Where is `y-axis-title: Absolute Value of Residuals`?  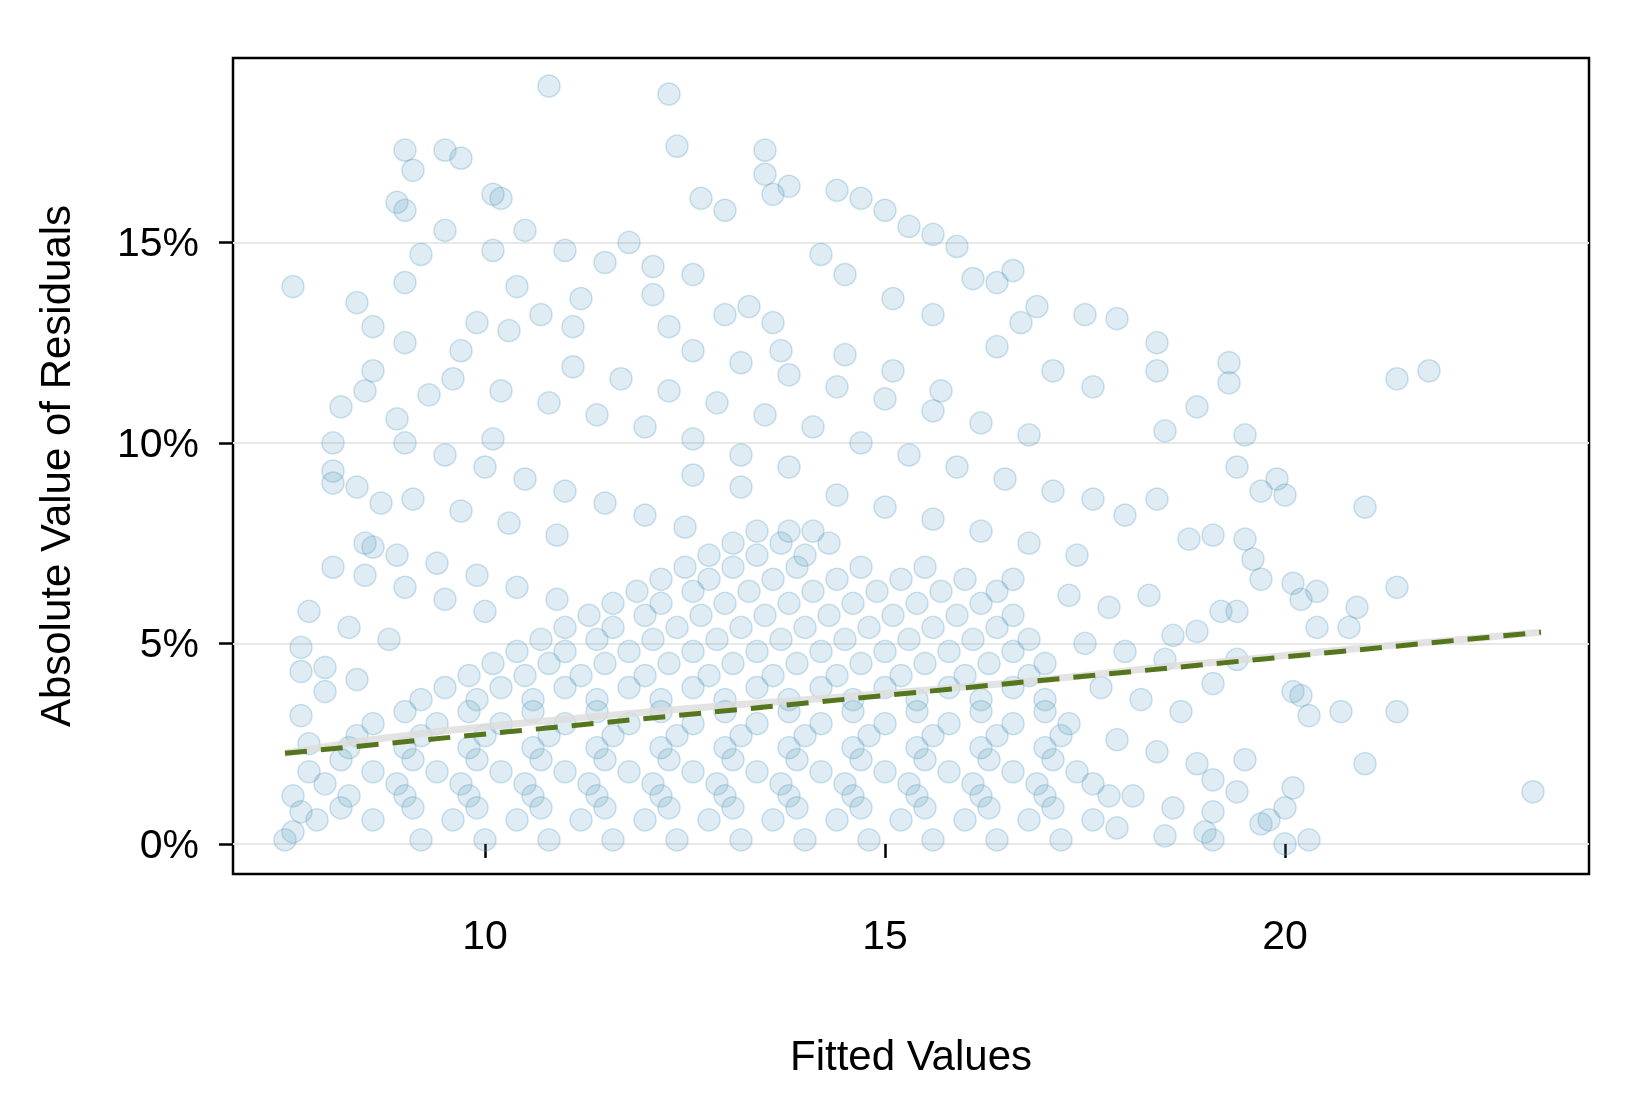 y-axis-title: Absolute Value of Residuals is located at coordinates (55, 466).